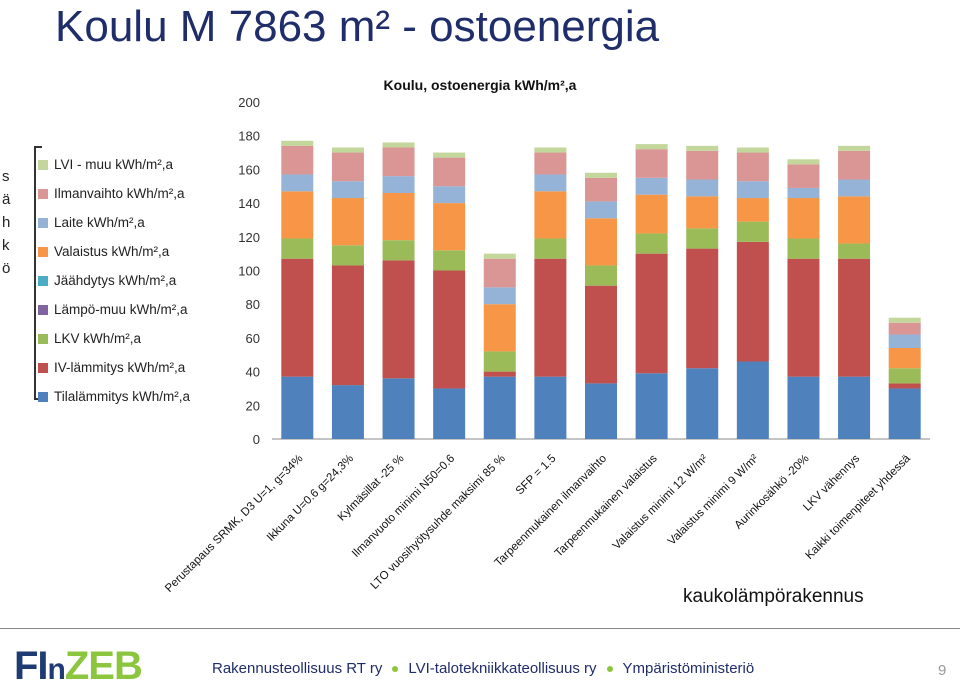 The height and width of the screenshot is (693, 960). I want to click on legend-item: LKV kWh/m²,a, so click(114, 338).